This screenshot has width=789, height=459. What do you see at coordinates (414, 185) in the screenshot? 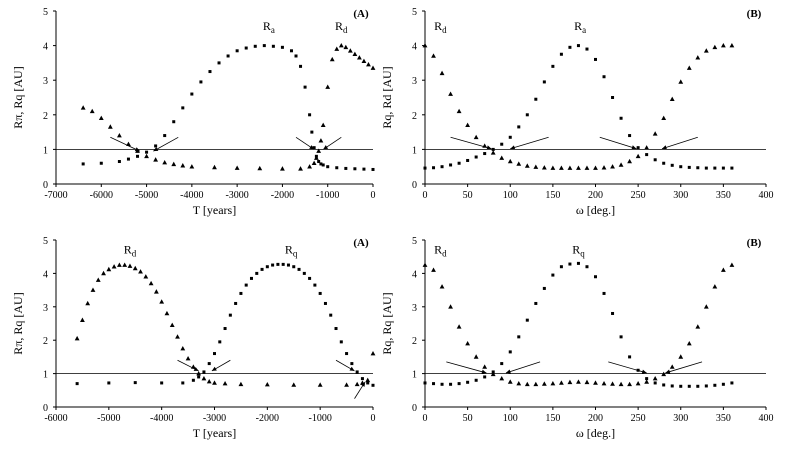
I see `y-tick-label: 0` at bounding box center [414, 185].